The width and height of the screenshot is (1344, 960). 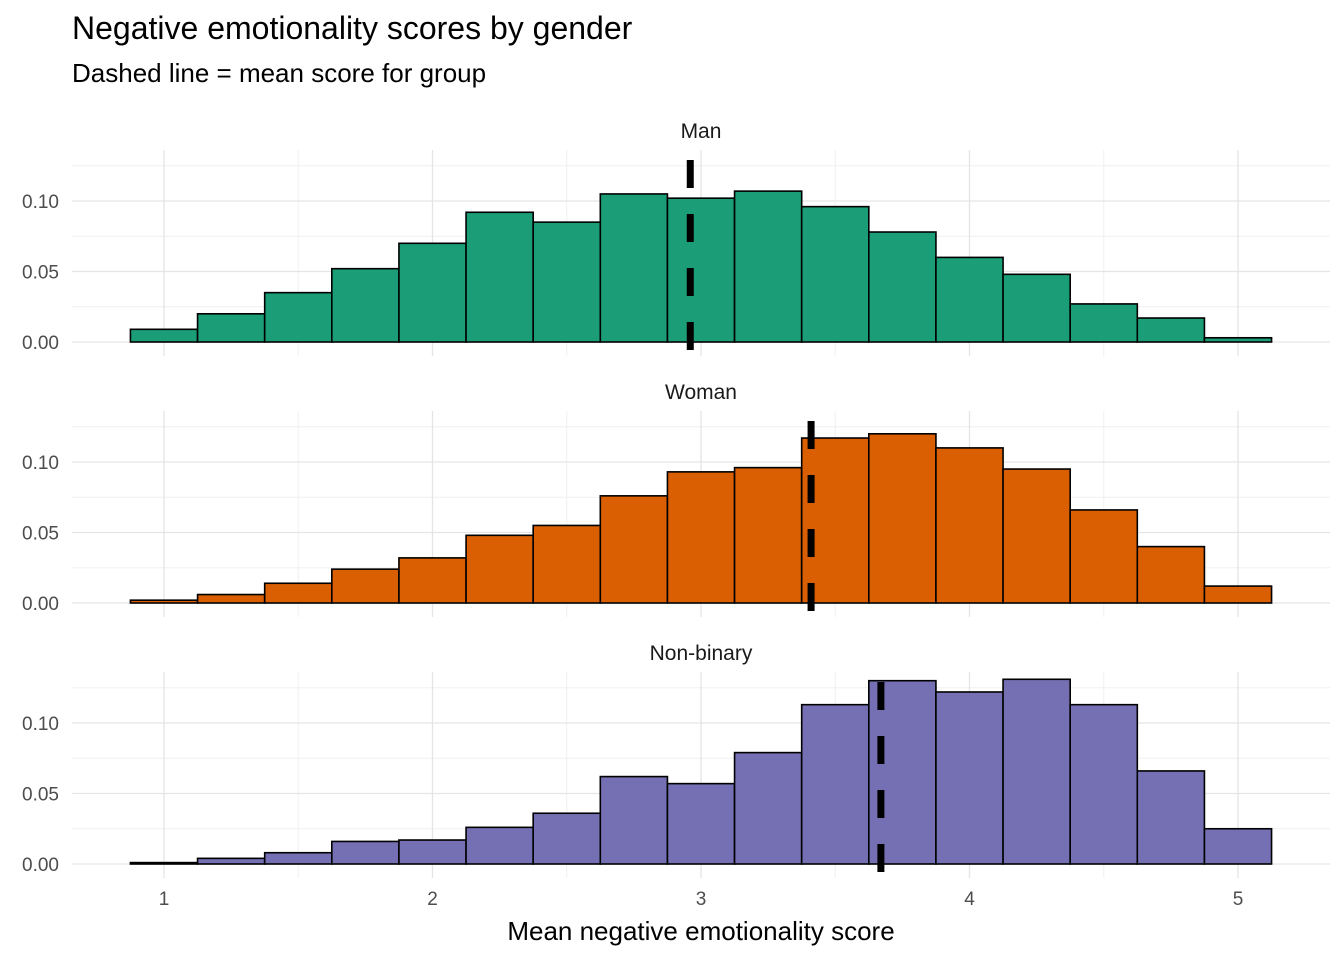 I want to click on chart-subtitle: Dashed line = mean score for group, so click(x=279, y=73).